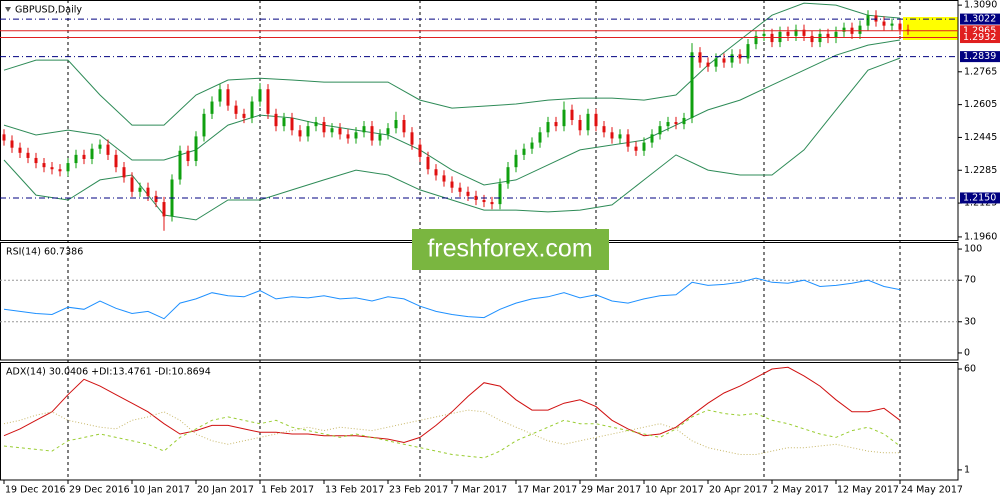  Describe the element at coordinates (970, 369) in the screenshot. I see `y-tick-label: 60` at that location.